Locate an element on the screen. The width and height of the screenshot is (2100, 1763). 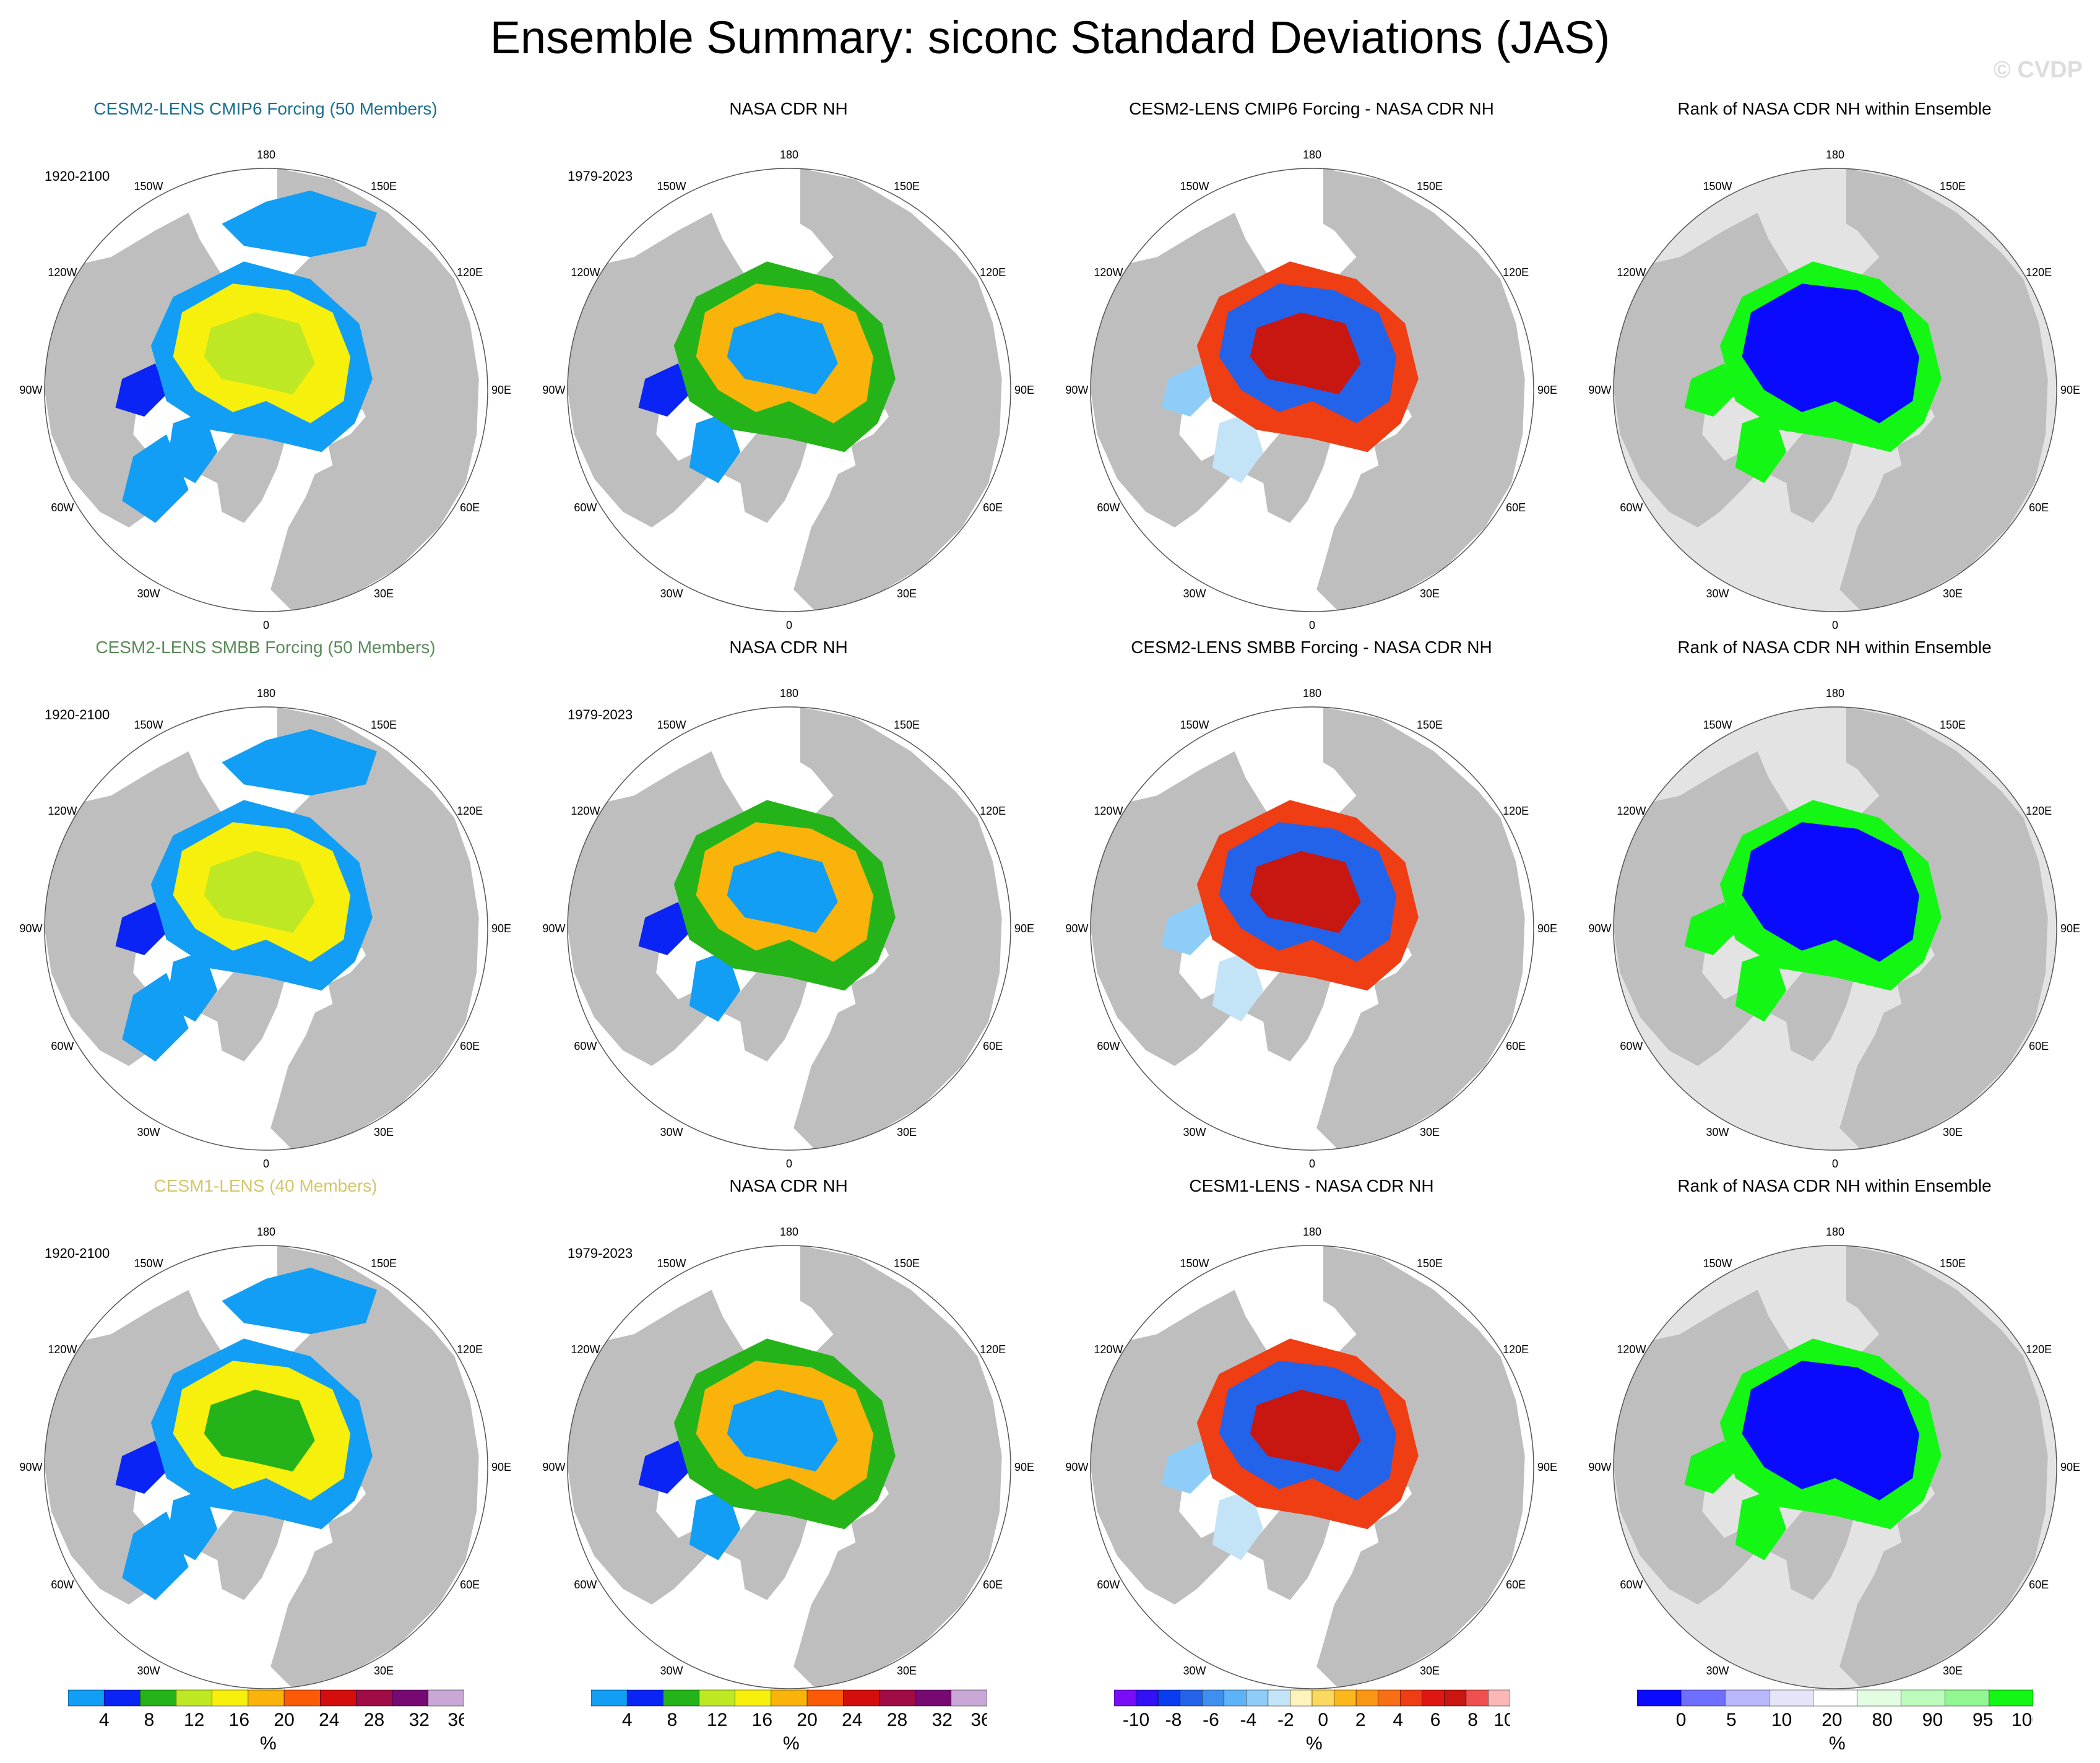
colorbar-std: 4 8 12 16 20 24 28 32 36% is located at coordinates (268, 1723).